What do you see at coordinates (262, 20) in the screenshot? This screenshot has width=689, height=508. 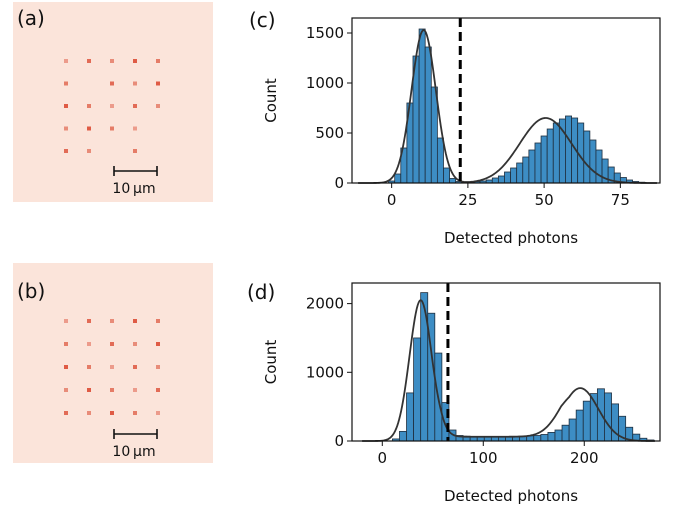 I see `panel-label-c: (c)` at bounding box center [262, 20].